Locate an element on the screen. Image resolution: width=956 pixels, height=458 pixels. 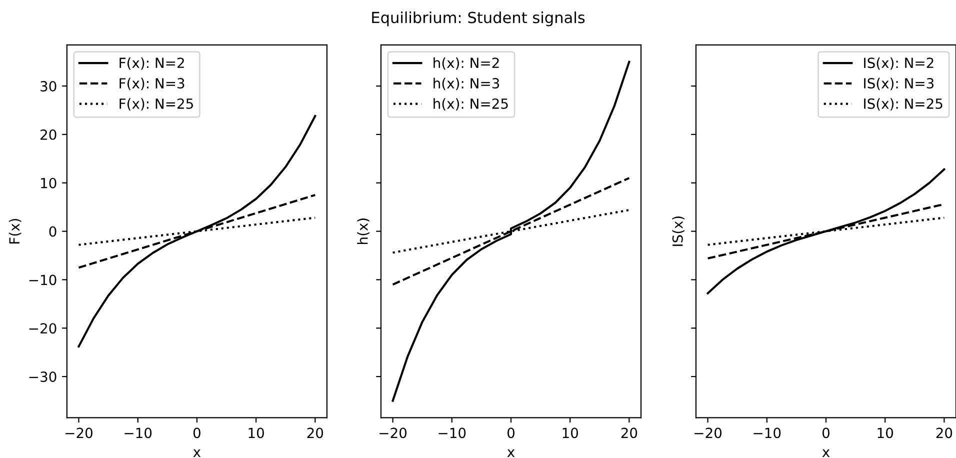
chart-title: Equilibrium: Student signals is located at coordinates (478, 18).